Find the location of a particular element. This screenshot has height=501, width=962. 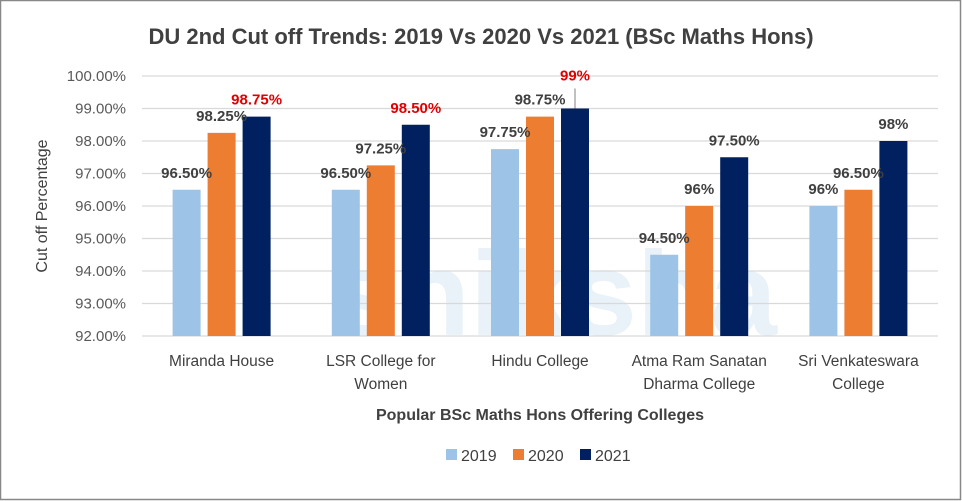

data-label: 99% is located at coordinates (575, 76).